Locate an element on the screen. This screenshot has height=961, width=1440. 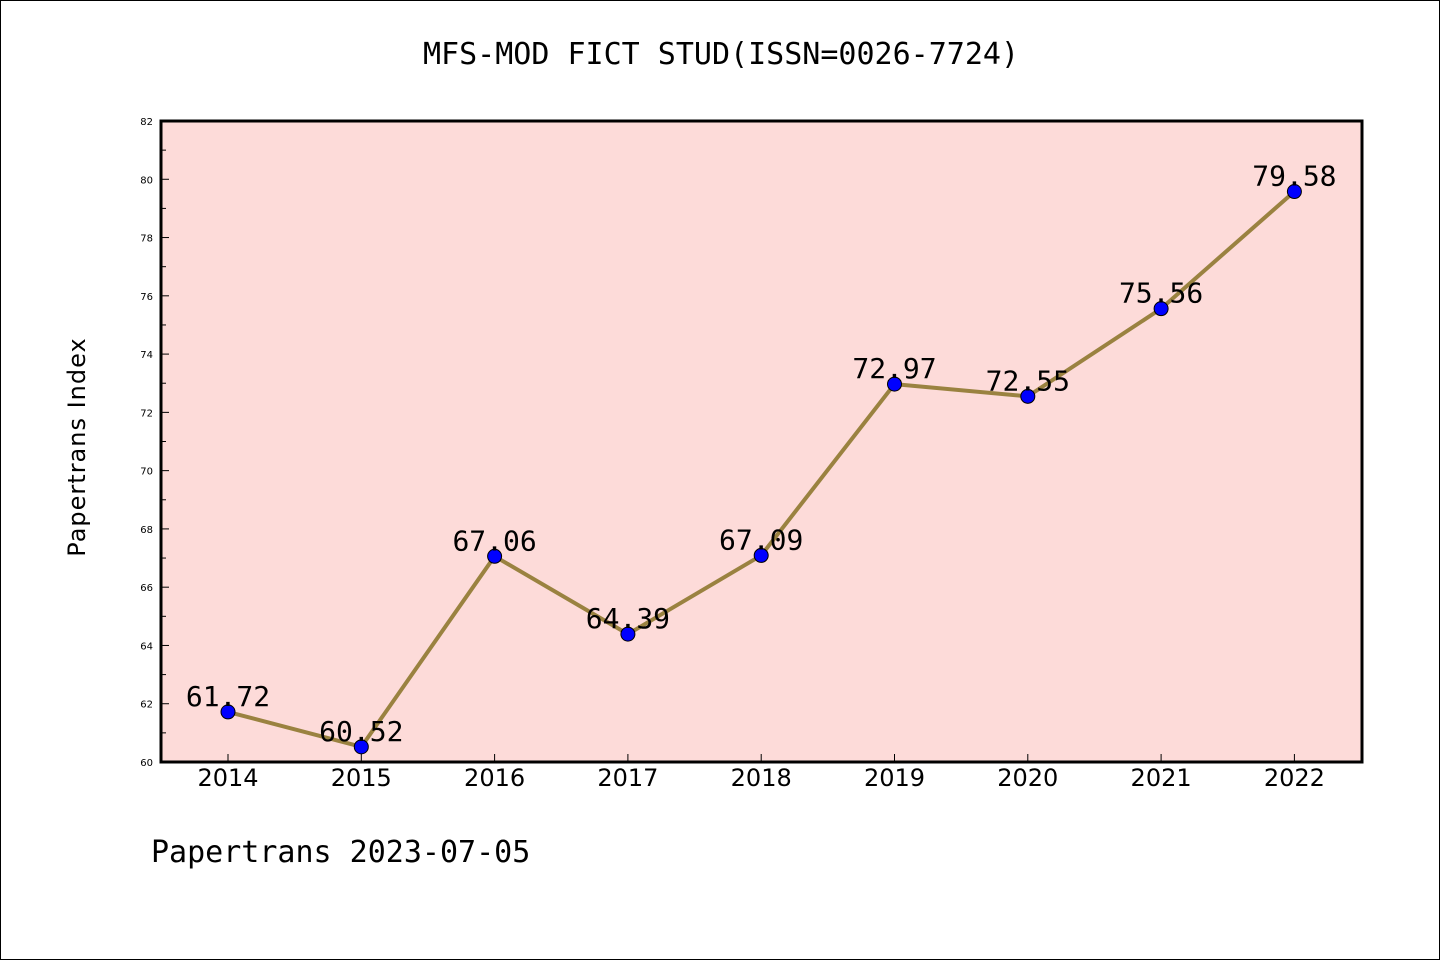
footer-note: Papertrans 2023-07-05 is located at coordinates (341, 852).